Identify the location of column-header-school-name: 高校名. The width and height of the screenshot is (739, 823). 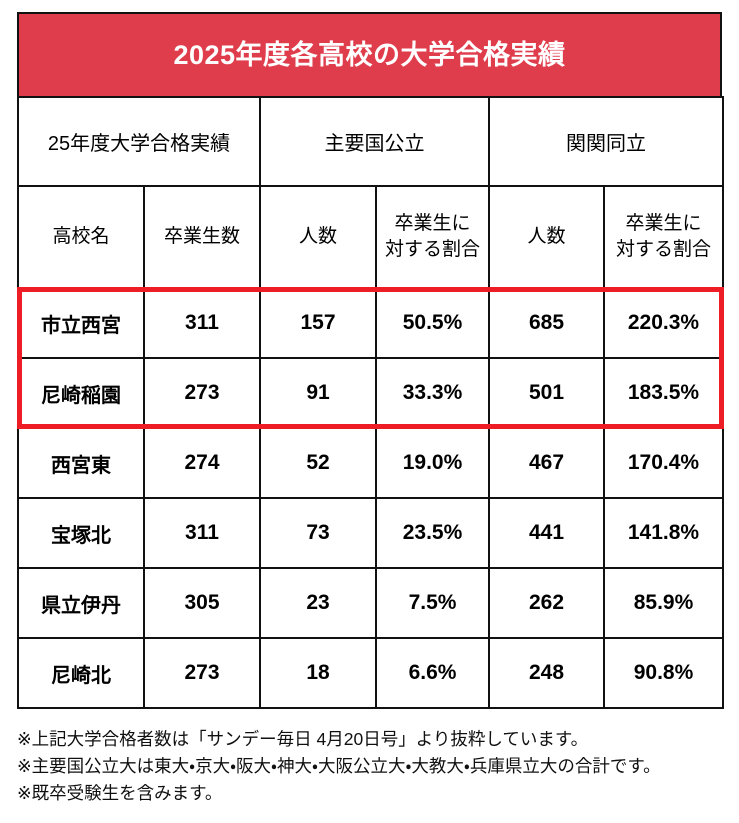
(81, 237).